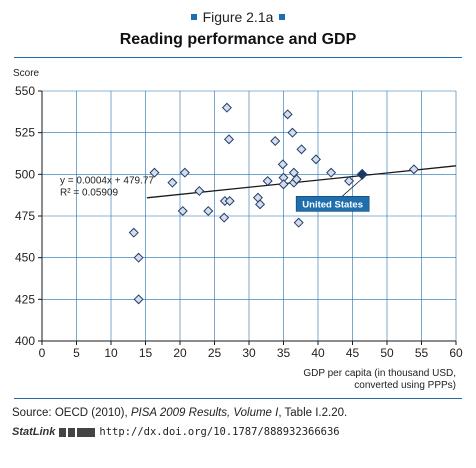 The image size is (476, 468). Describe the element at coordinates (284, 353) in the screenshot. I see `x-tick-label: 35` at that location.